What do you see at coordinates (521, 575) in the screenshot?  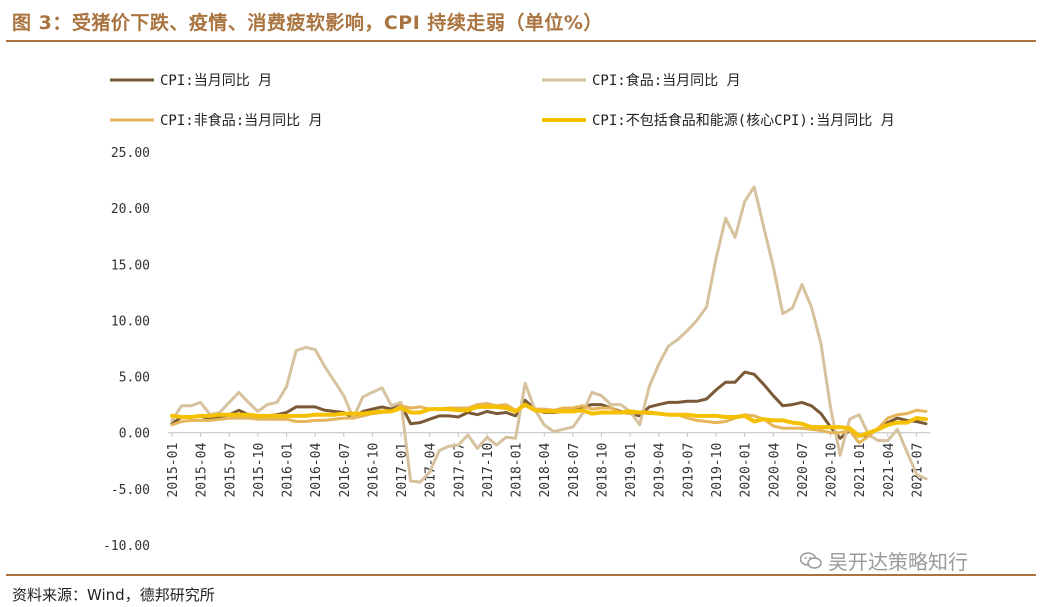 I see `footer-divider` at bounding box center [521, 575].